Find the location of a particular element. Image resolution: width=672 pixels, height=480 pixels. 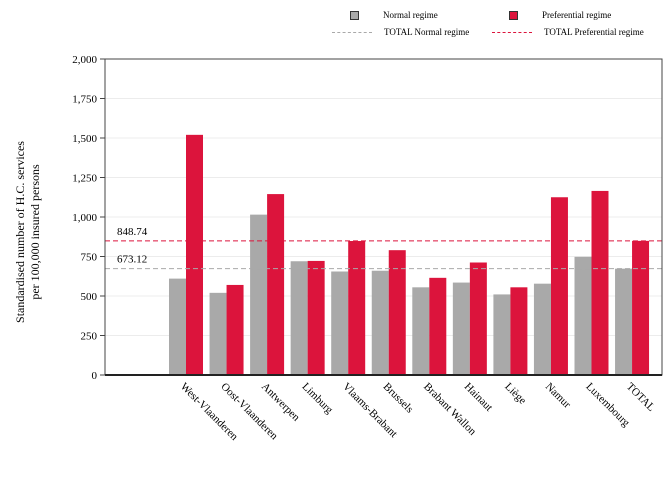

y-tick-label: 1,000 is located at coordinates (84, 218).